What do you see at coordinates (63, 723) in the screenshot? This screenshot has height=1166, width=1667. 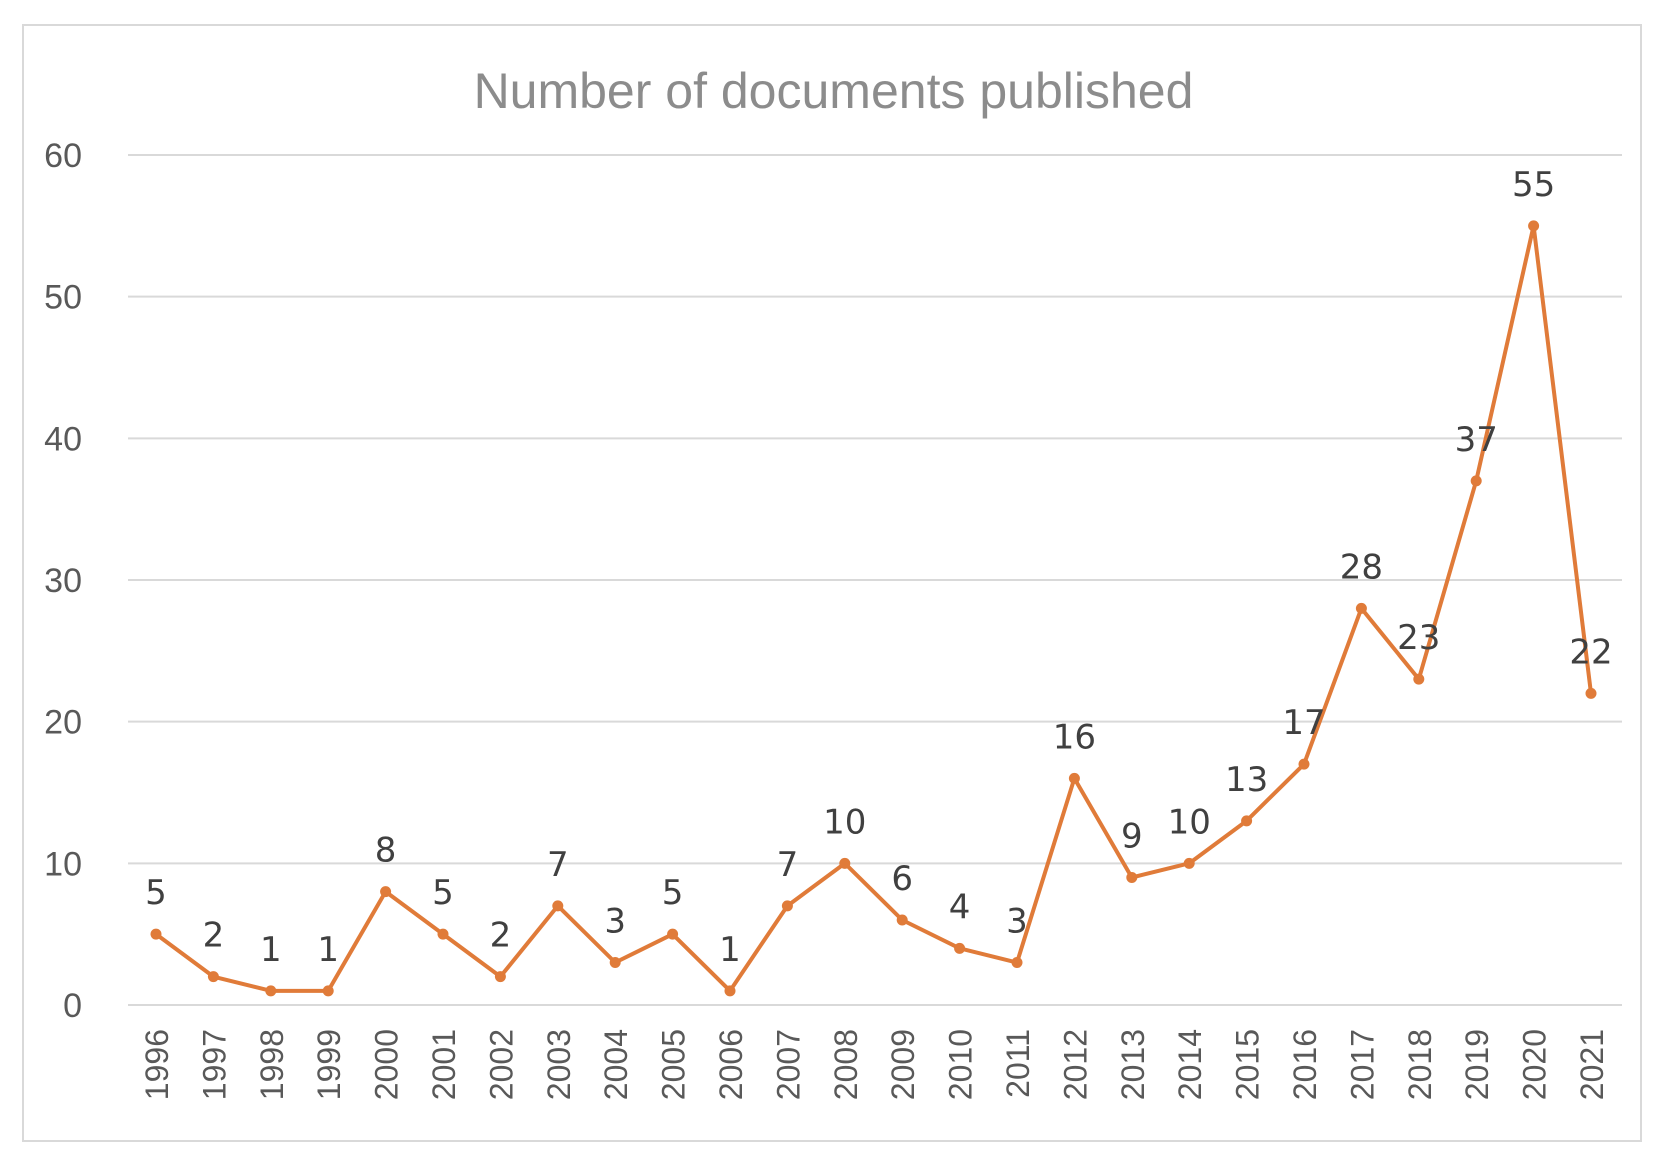 I see `y-tick-label: 20` at bounding box center [63, 723].